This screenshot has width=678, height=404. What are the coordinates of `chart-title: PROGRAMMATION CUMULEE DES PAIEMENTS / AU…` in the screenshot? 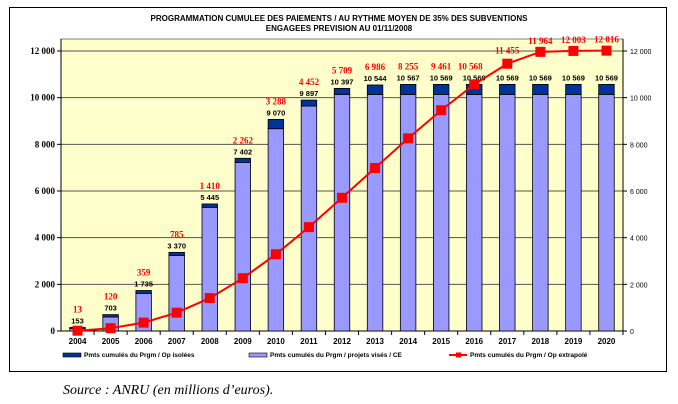 It's located at (340, 18).